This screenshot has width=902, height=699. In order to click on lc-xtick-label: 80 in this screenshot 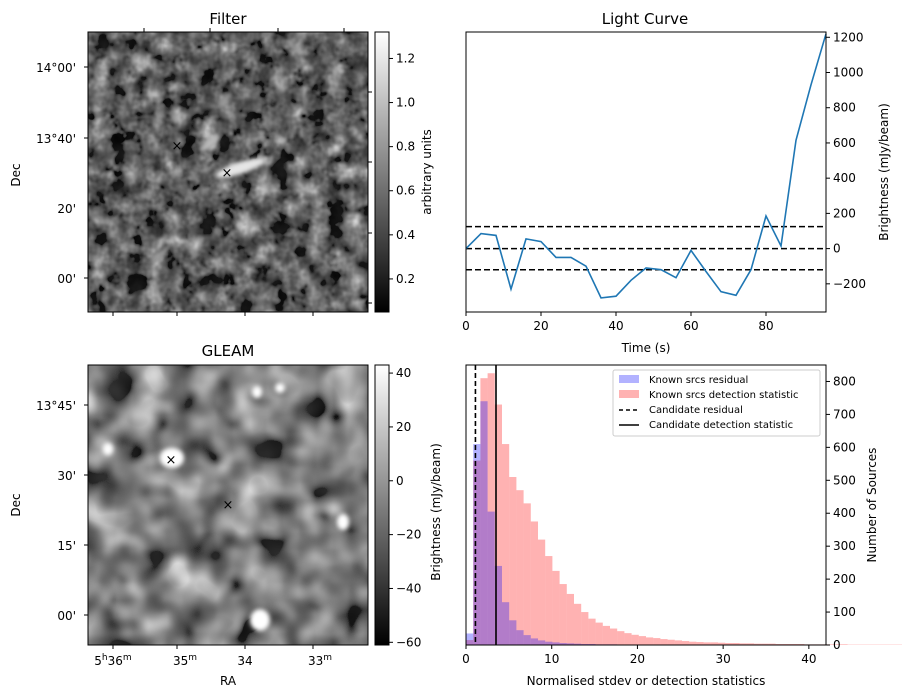, I will do `click(765, 326)`.